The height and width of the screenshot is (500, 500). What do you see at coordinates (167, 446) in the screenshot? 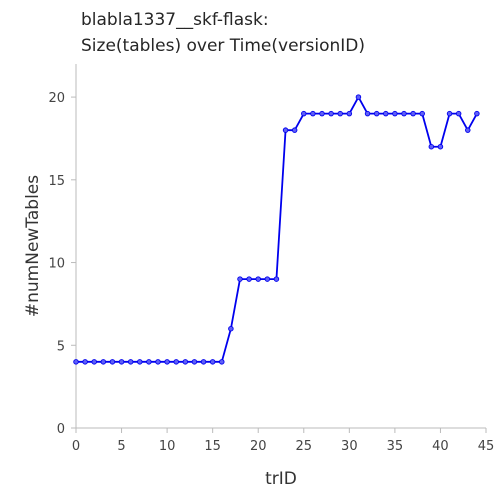
I see `x-tick-label: 10` at bounding box center [167, 446].